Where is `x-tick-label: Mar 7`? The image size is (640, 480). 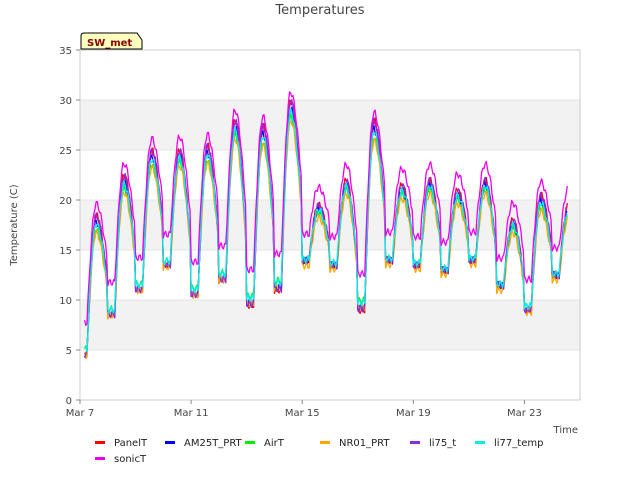
x-tick-label: Mar 7 is located at coordinates (80, 413).